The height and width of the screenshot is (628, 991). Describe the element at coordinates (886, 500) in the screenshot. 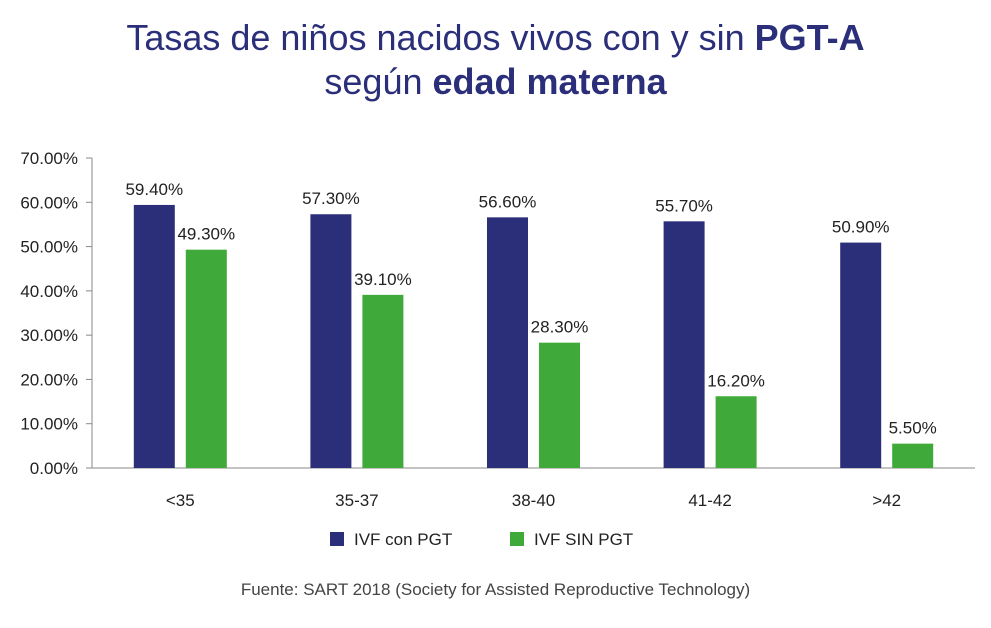

I see `x-category-label: >42` at that location.